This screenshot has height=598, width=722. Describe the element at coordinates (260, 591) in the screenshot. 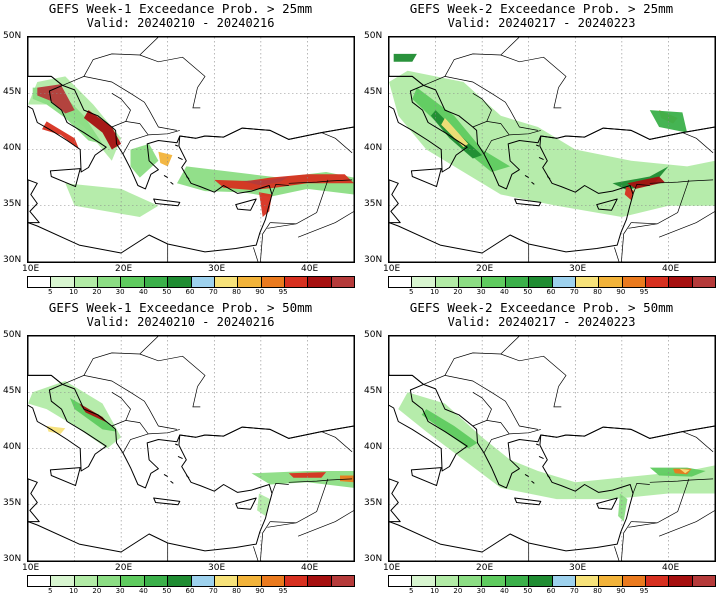

I see `colorbar-tick-label: 90` at that location.